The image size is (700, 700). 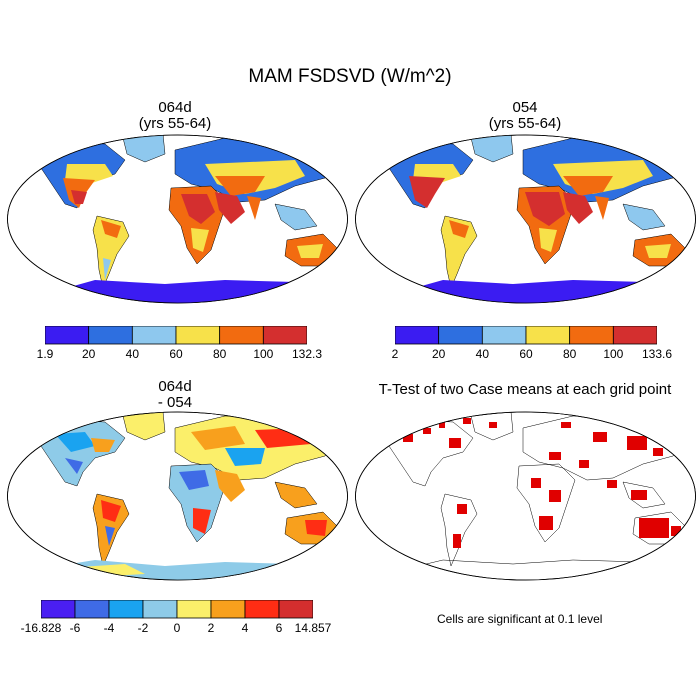 I want to click on panel1-title-line2: (yrs 55-64), so click(x=175, y=123).